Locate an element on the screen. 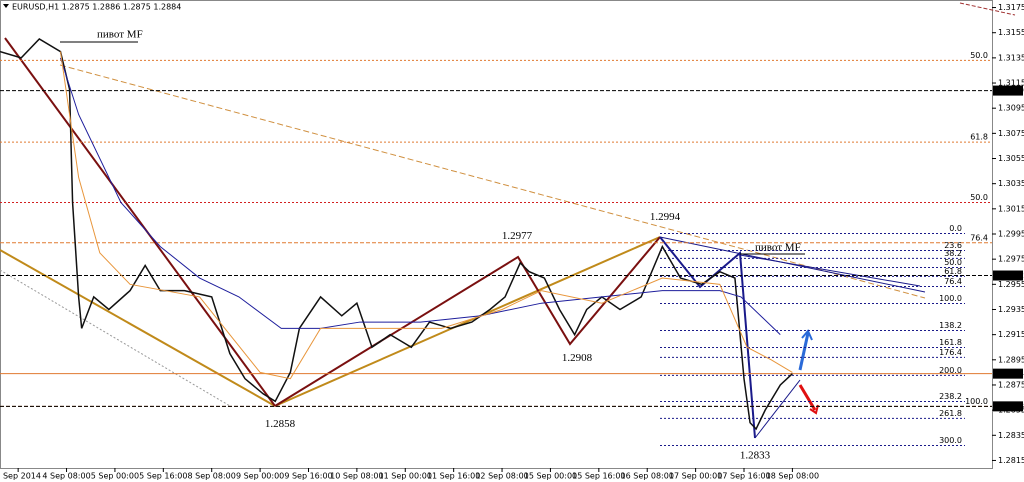 The width and height of the screenshot is (1024, 482). y-tick-label: 1.3055 is located at coordinates (1011, 158).